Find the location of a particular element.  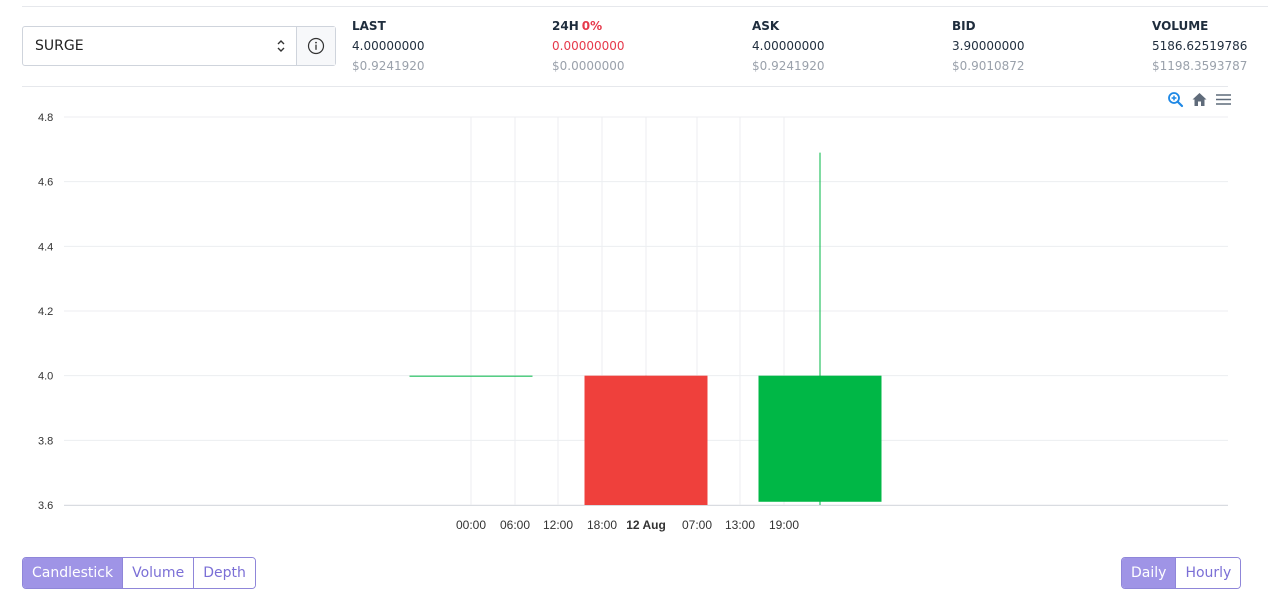

zoom-in-button is located at coordinates (1175, 99).